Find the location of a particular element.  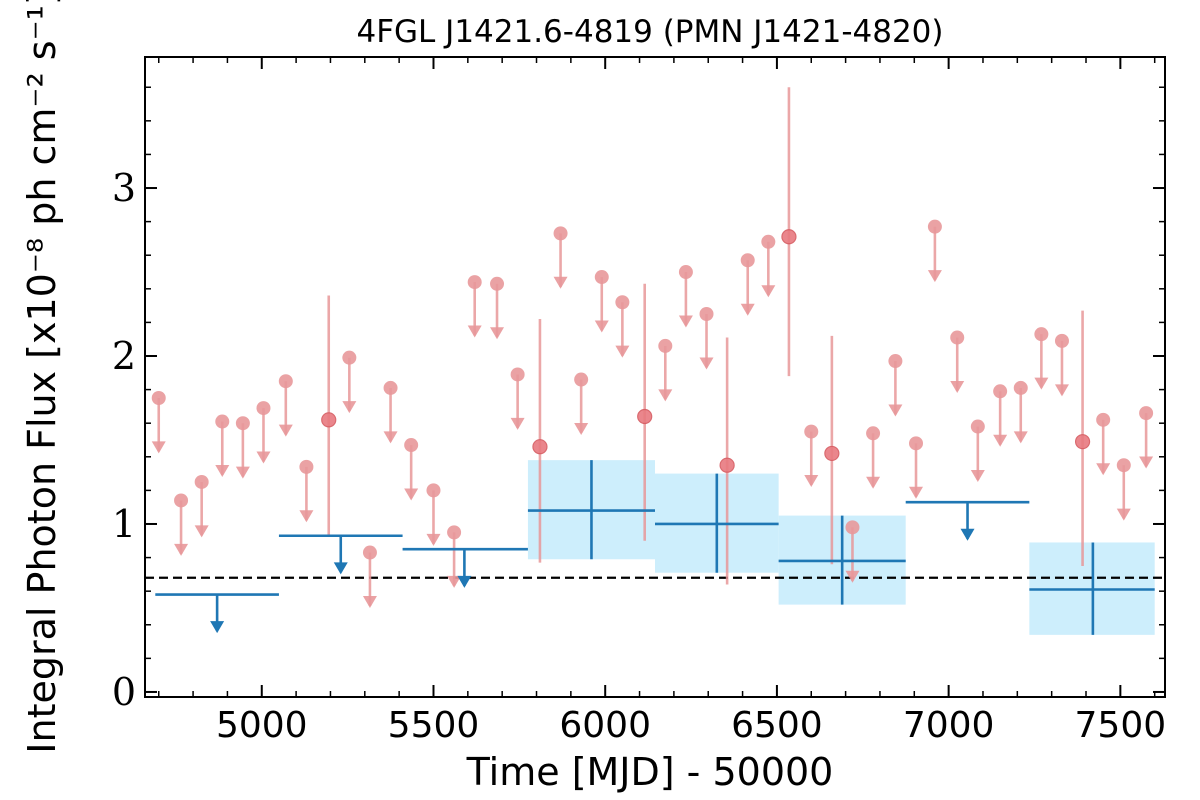

x-tick-label: 7500 is located at coordinates (1121, 725).